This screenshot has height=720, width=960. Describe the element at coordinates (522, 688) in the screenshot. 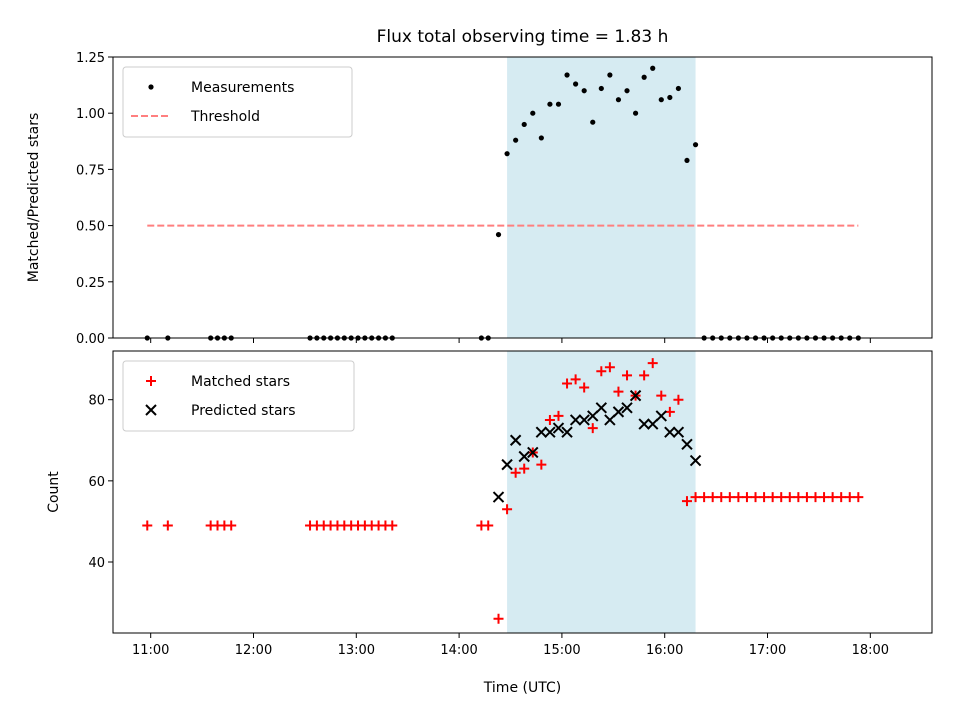

I see `x-axis-label: Time (UTC)` at that location.